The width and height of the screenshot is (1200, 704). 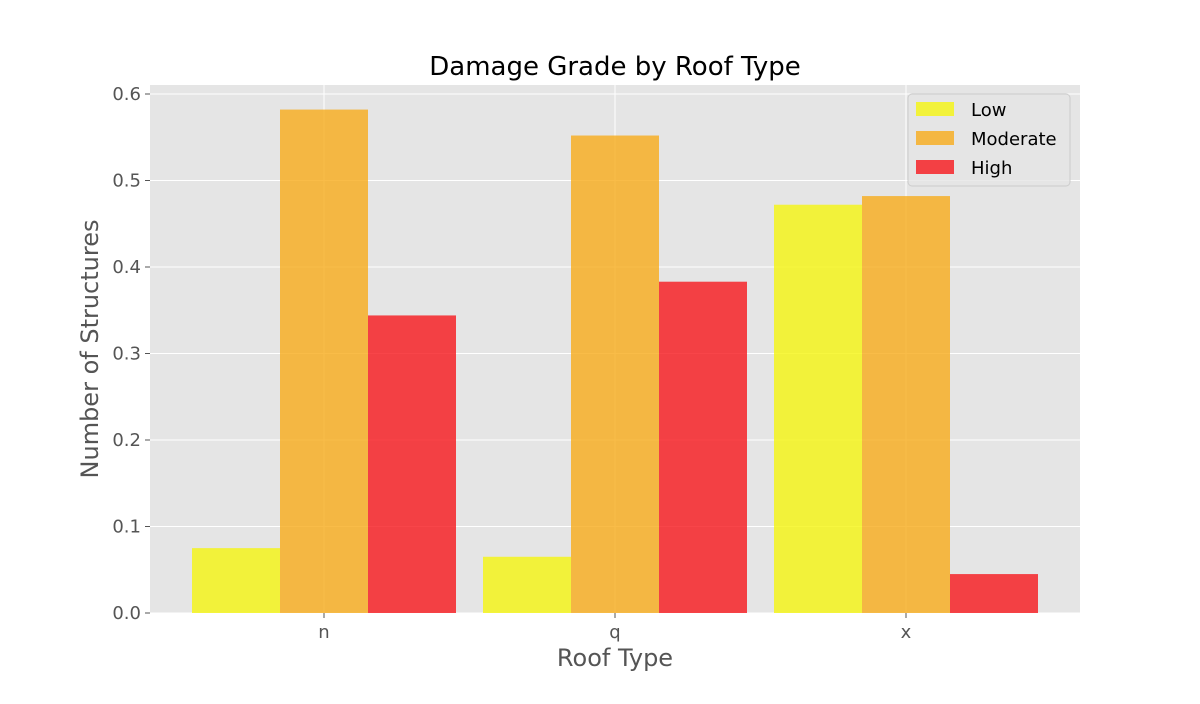 What do you see at coordinates (126, 354) in the screenshot?
I see `y-tick-label: 0.3` at bounding box center [126, 354].